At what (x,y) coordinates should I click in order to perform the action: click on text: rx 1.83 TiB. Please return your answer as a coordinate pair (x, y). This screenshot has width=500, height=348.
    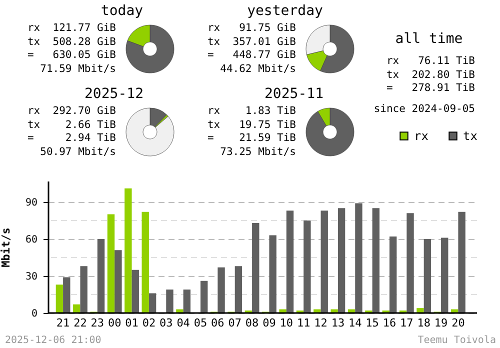
    Looking at the image, I should click on (251, 111).